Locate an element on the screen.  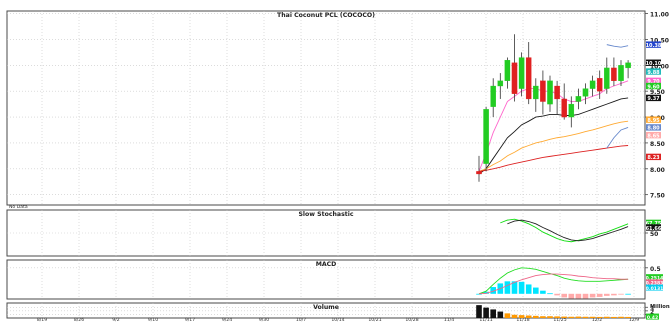
ytick-label-price: 10.50 is located at coordinates (659, 40).